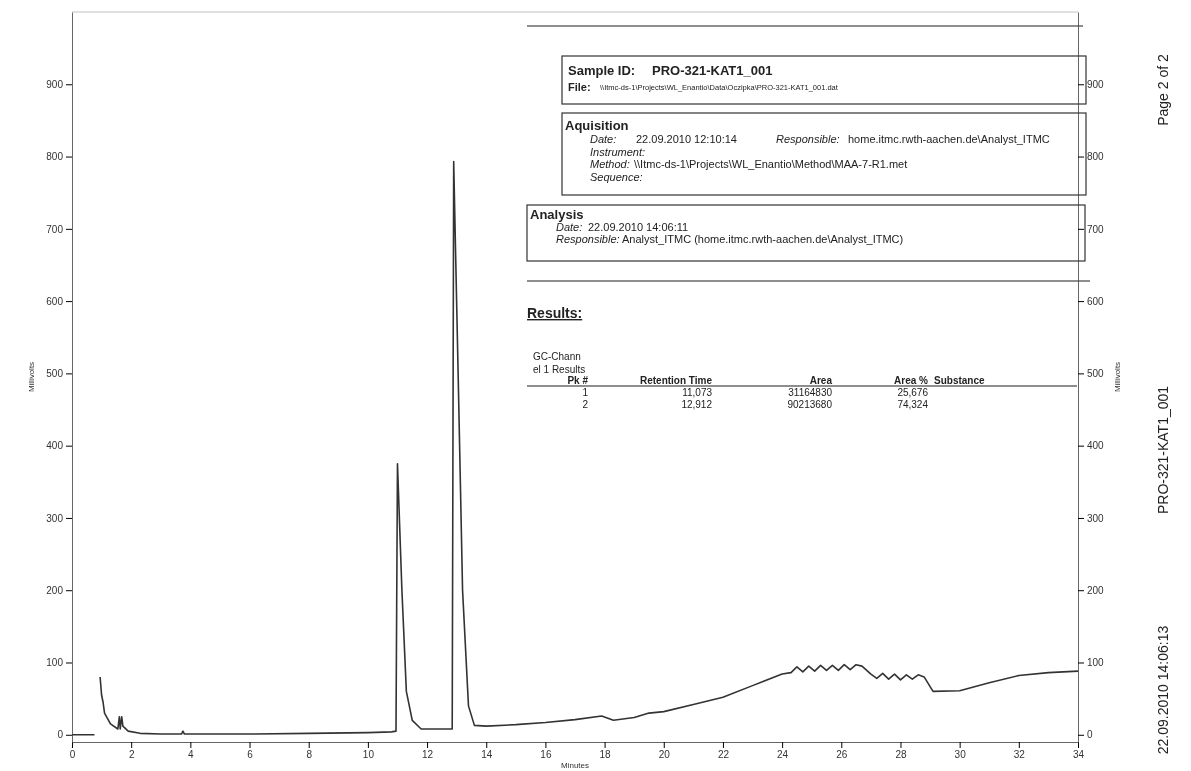 This screenshot has width=1191, height=771. I want to click on x-tick-label: 32, so click(1019, 755).